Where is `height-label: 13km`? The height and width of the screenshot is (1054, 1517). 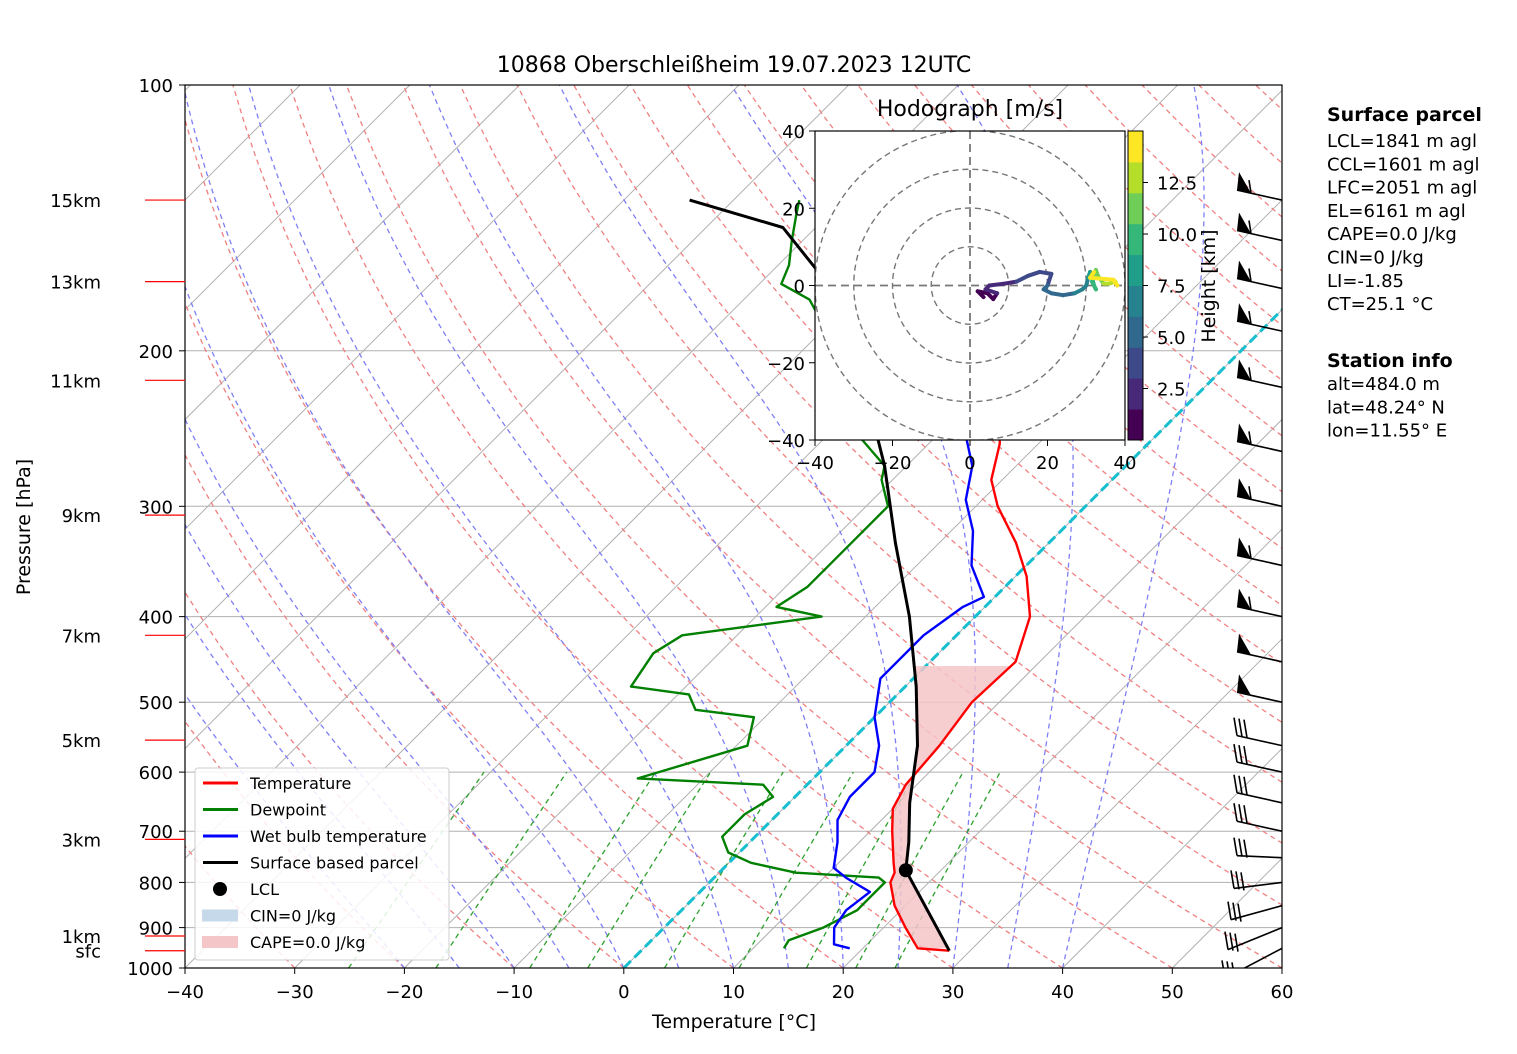 height-label: 13km is located at coordinates (75, 283).